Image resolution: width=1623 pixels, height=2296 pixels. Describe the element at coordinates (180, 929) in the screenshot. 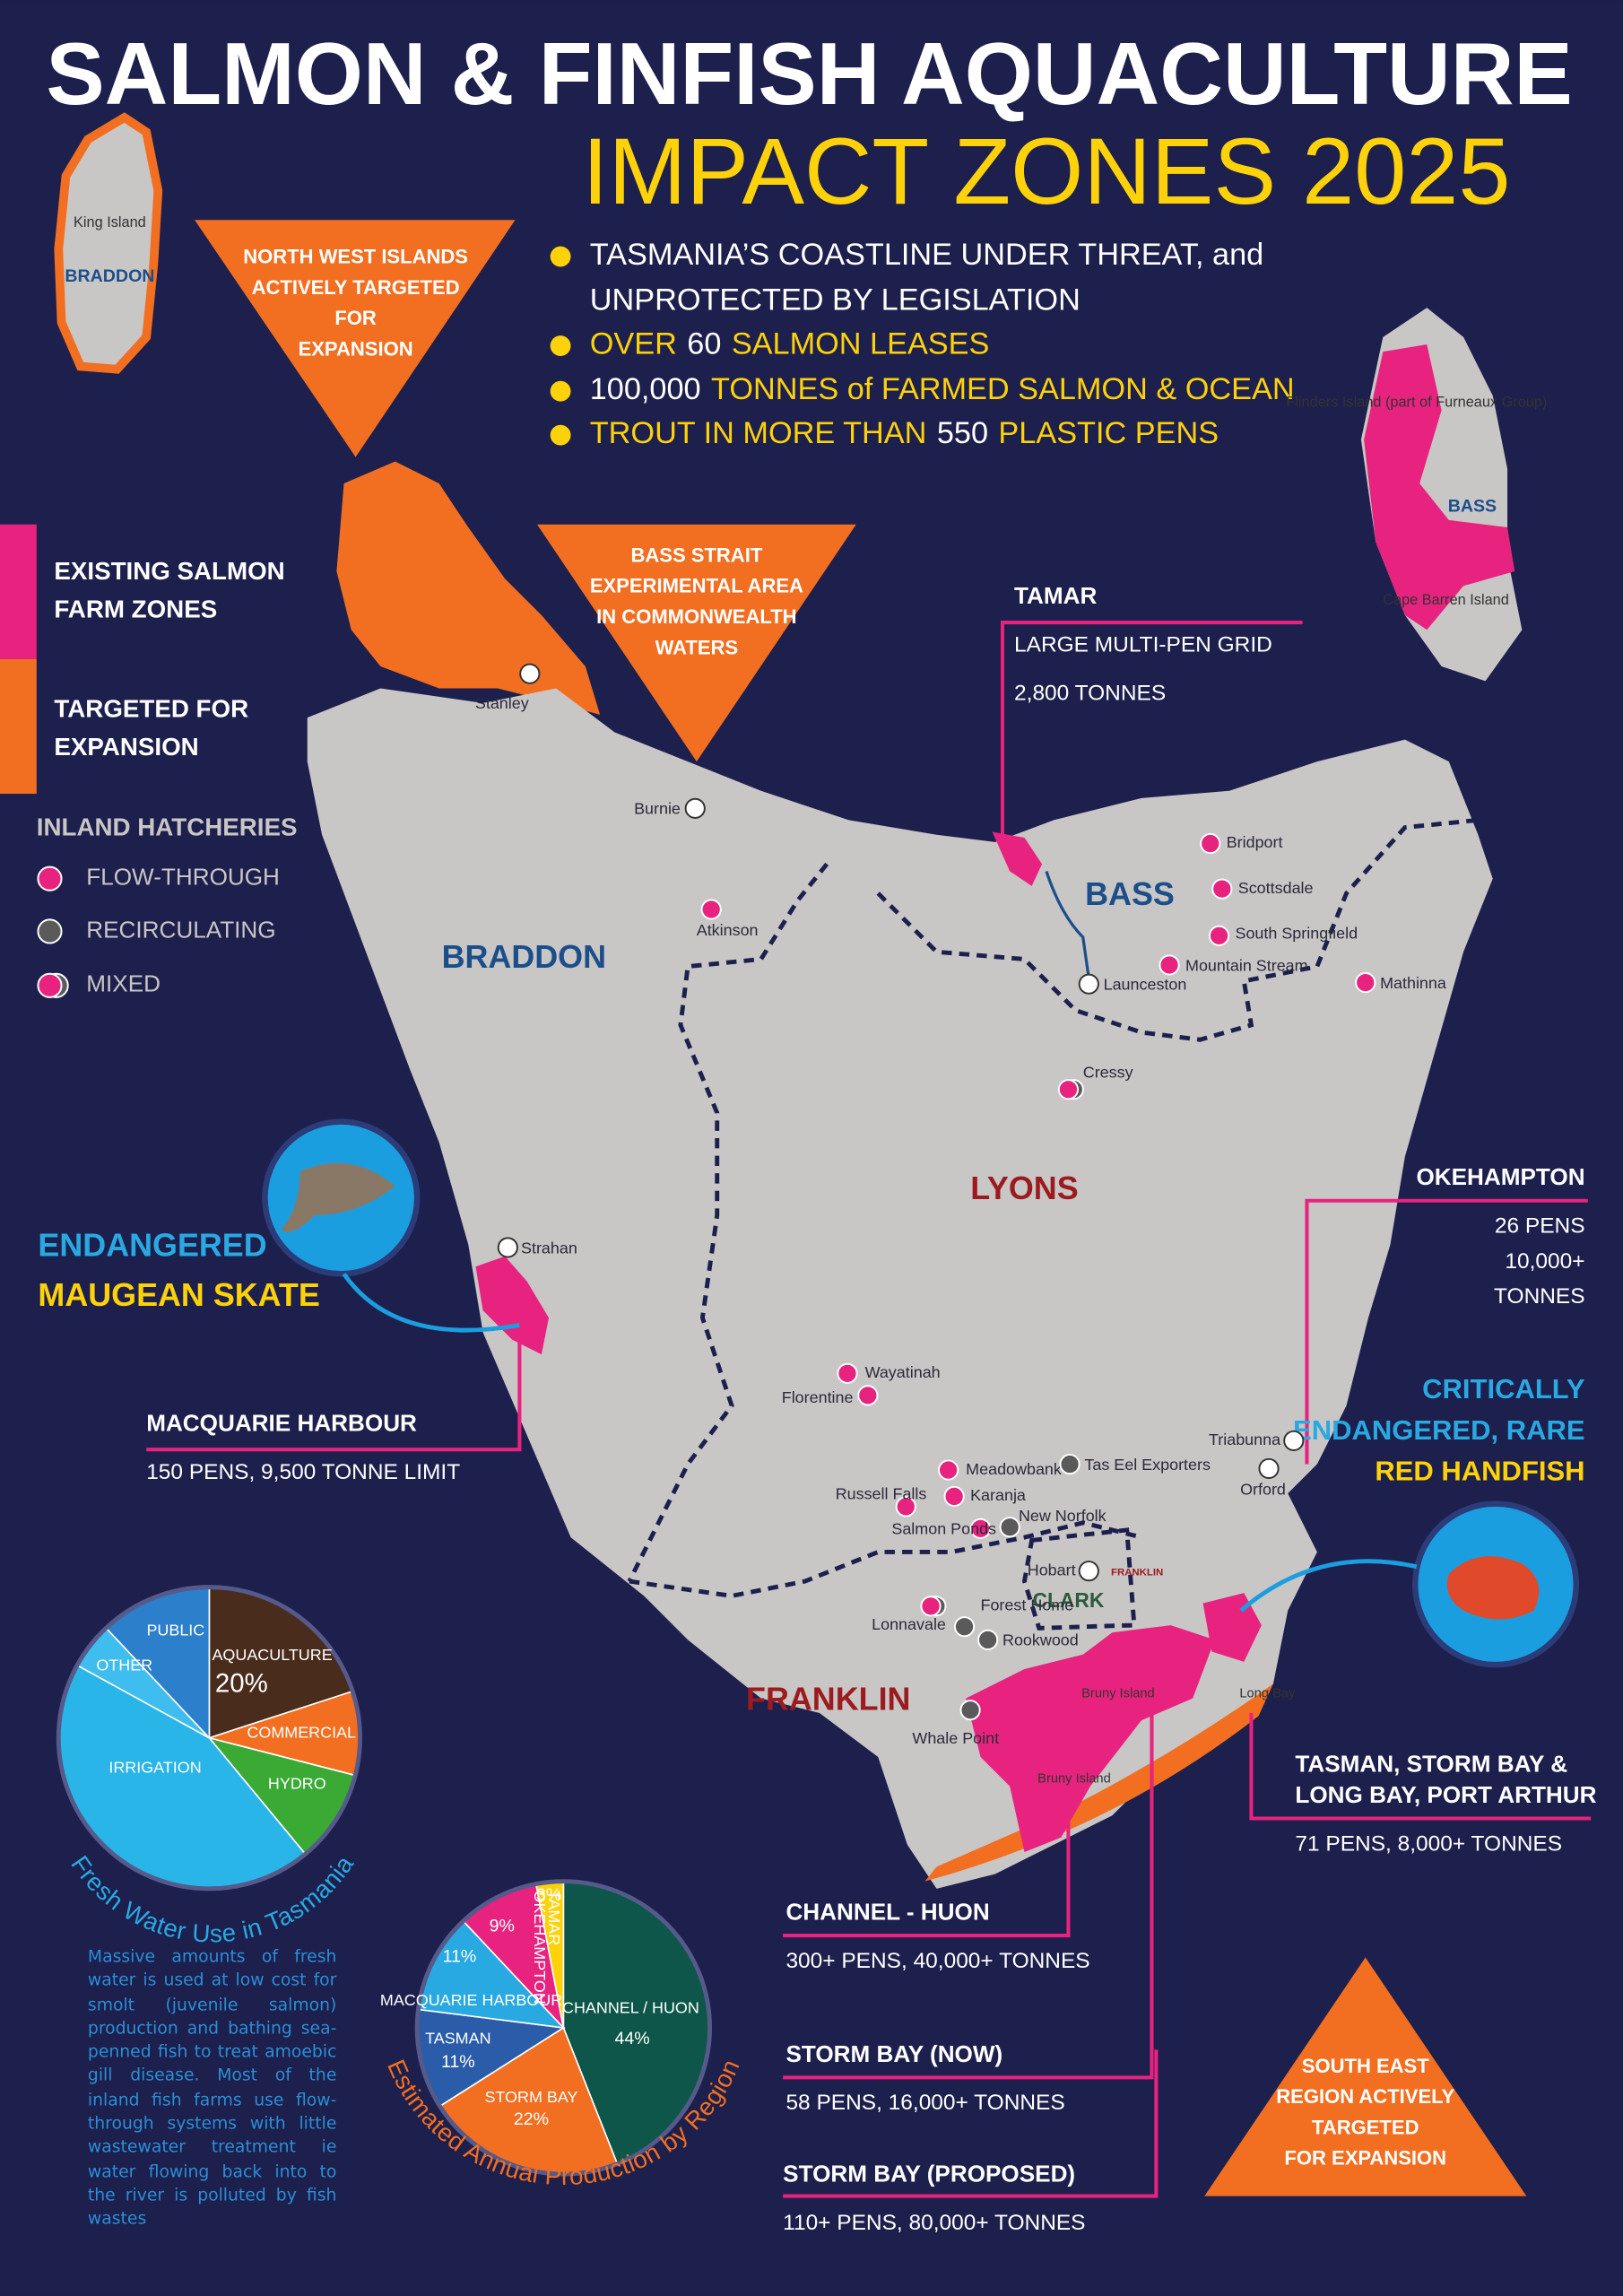

I see `legend-label: RECIRCULATING` at that location.